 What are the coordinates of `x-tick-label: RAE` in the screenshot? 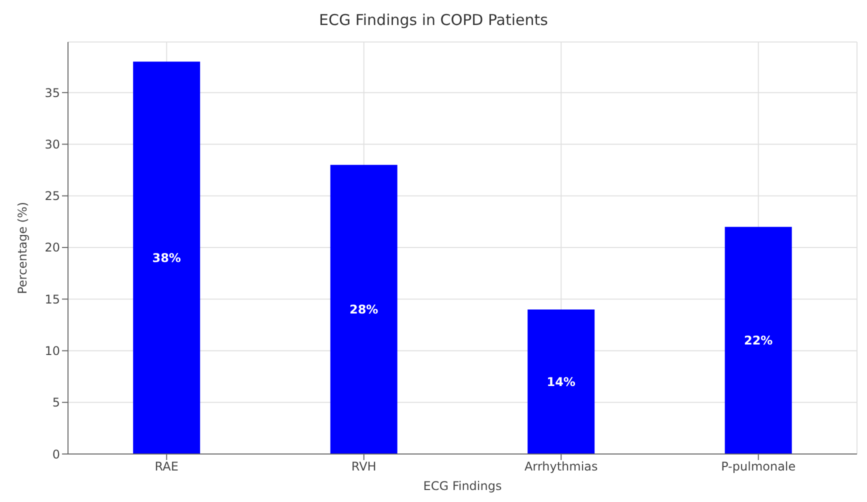 It's located at (166, 467).